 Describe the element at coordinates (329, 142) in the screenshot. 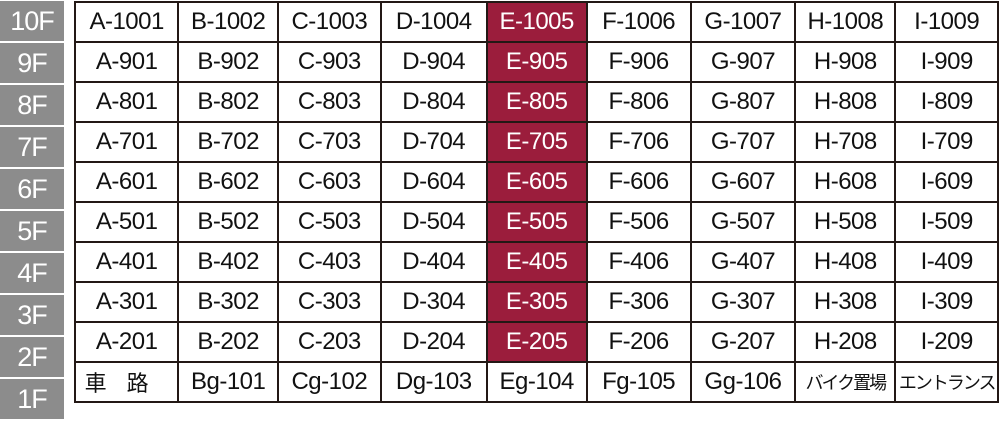

I see `unit-cell: C-703` at that location.